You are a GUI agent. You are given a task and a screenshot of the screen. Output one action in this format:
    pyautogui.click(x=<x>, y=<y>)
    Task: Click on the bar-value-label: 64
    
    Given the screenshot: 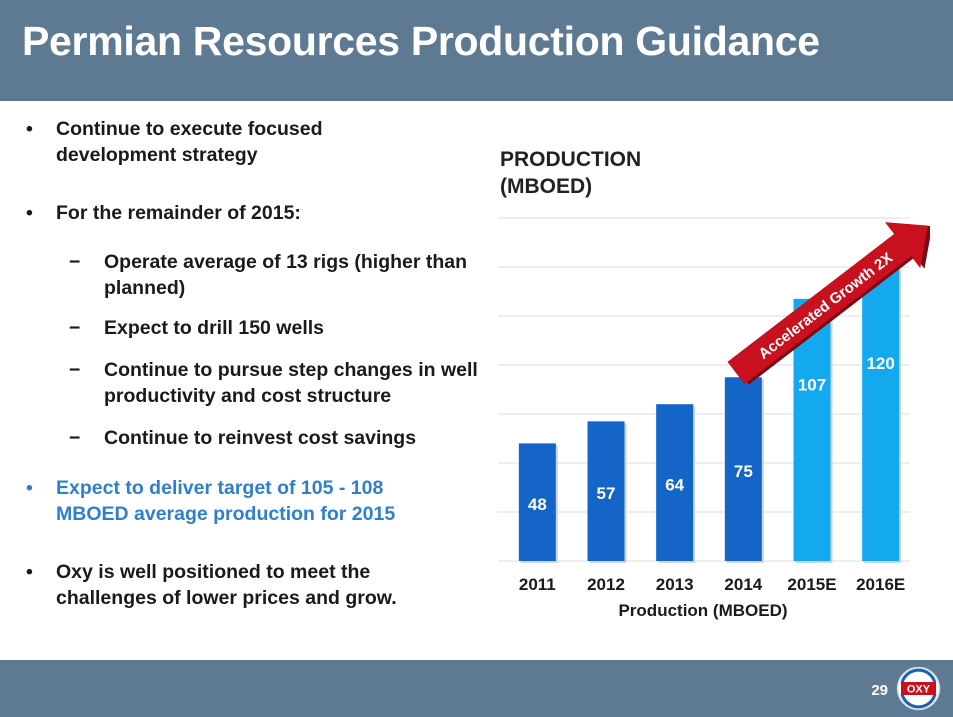 What is the action you would take?
    pyautogui.click(x=674, y=485)
    